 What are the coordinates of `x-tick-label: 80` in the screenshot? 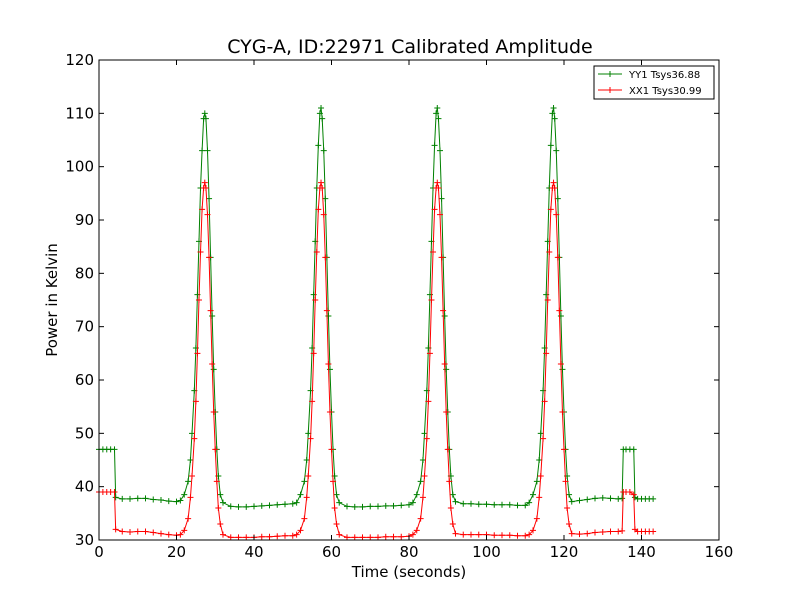 It's located at (408, 552).